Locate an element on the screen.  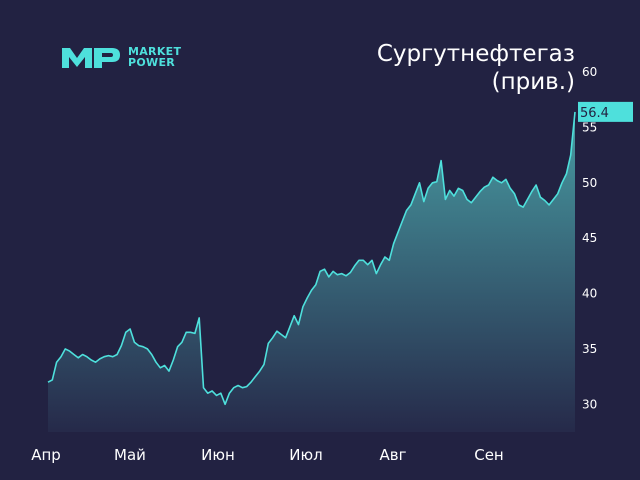
logo-wordmark: MARKET POWER is located at coordinates (154, 57).